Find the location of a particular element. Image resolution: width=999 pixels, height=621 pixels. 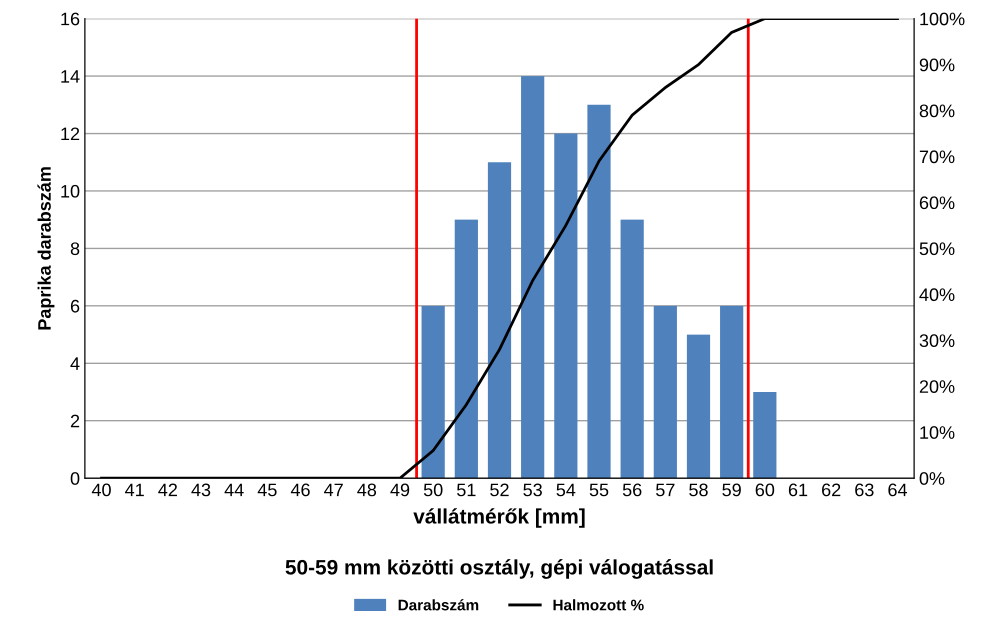

y-tick-label: 4 is located at coordinates (75, 363).